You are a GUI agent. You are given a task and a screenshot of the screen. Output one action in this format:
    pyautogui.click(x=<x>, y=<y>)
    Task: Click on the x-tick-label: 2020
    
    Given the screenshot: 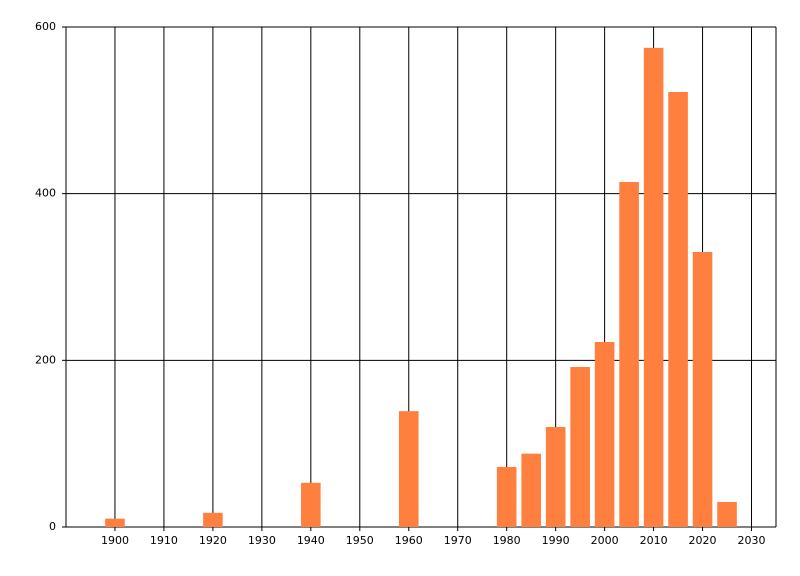 What is the action you would take?
    pyautogui.click(x=703, y=540)
    